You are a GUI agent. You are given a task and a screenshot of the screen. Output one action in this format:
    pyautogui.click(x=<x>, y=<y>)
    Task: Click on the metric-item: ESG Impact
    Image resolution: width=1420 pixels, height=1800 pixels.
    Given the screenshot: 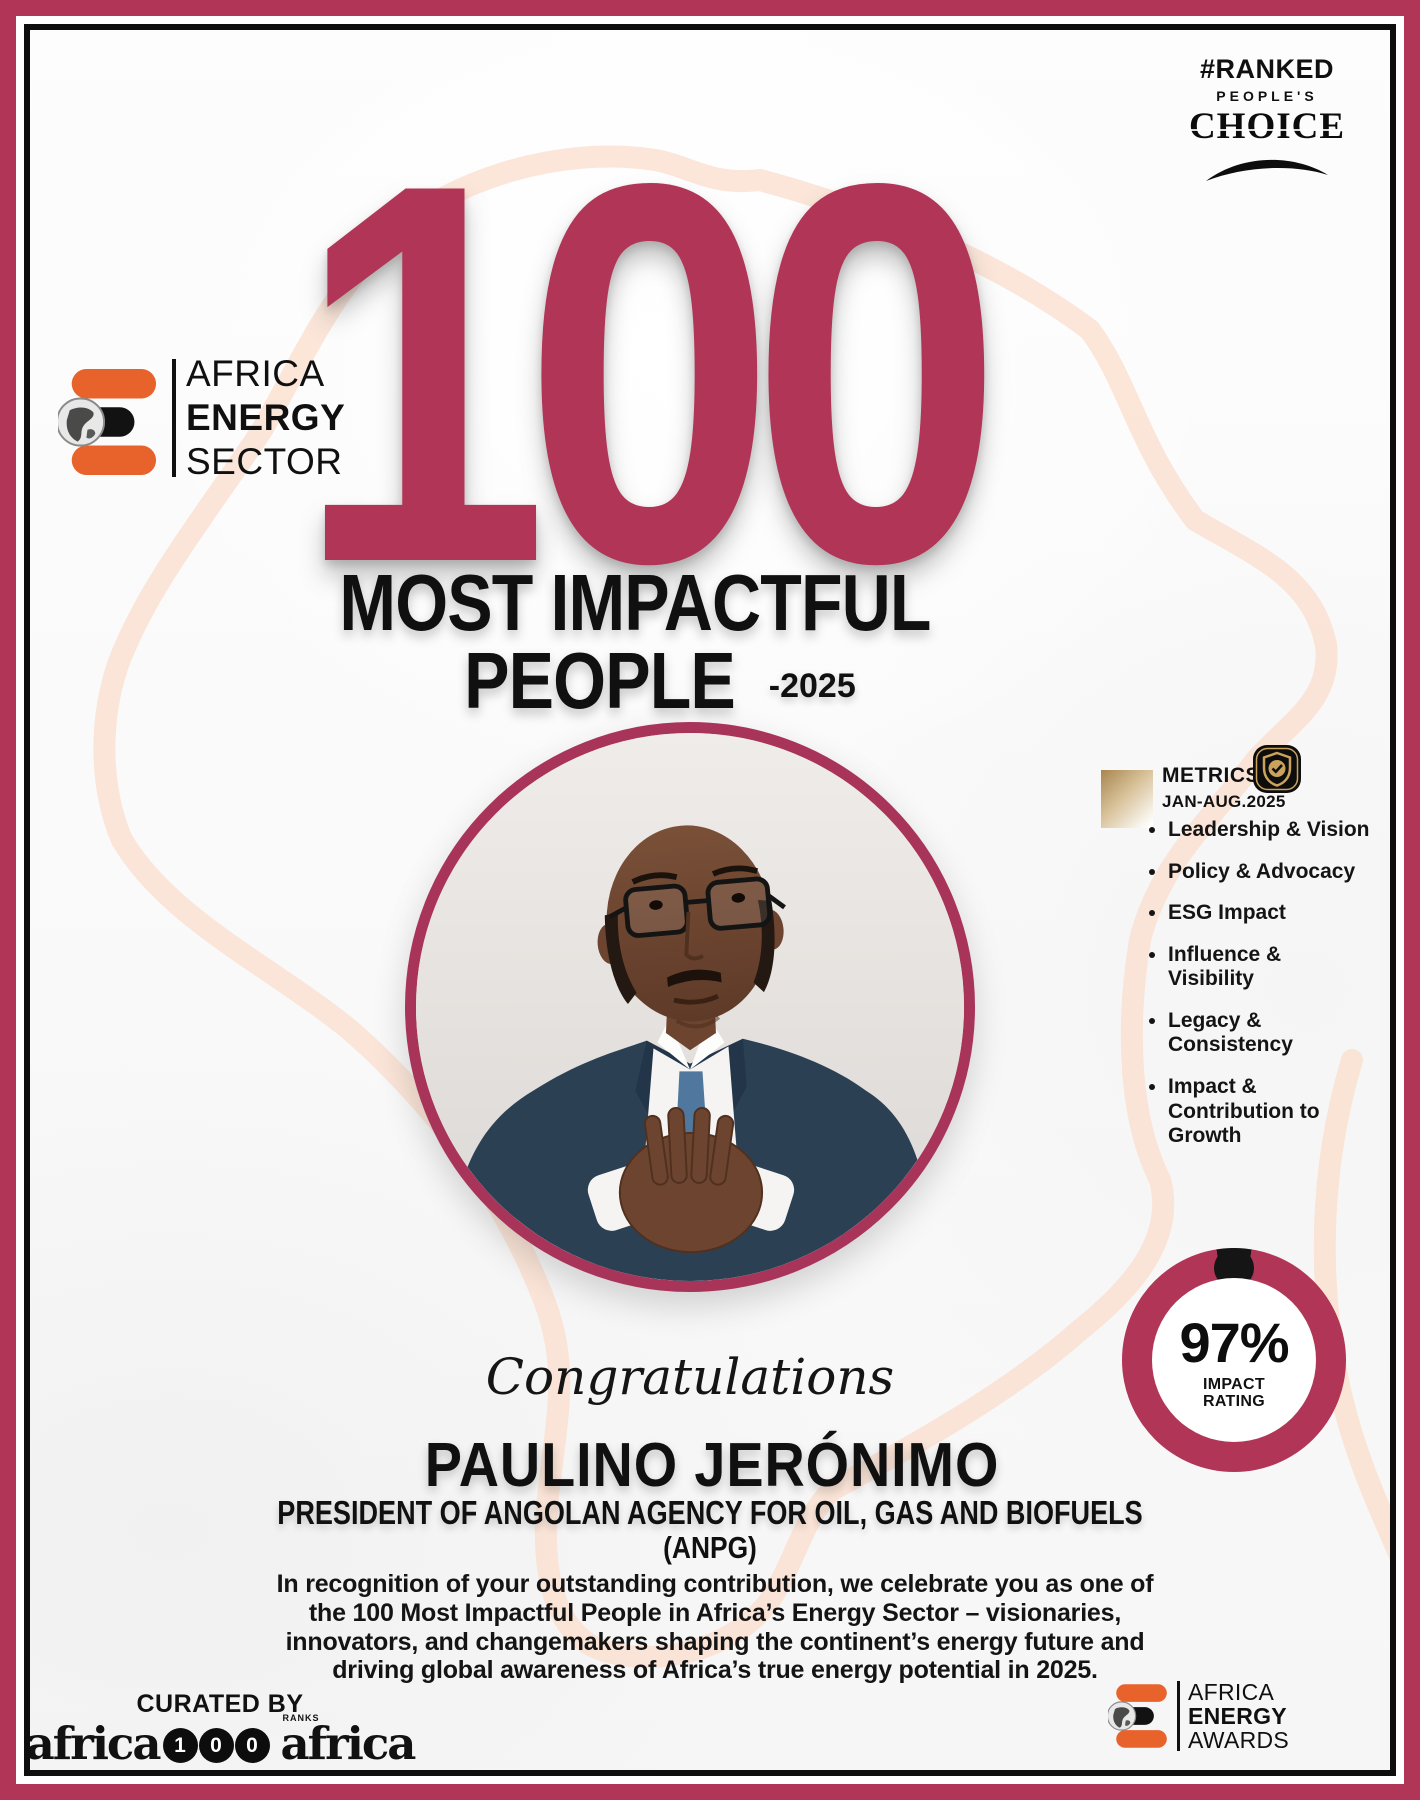 What is the action you would take?
    pyautogui.click(x=1269, y=913)
    